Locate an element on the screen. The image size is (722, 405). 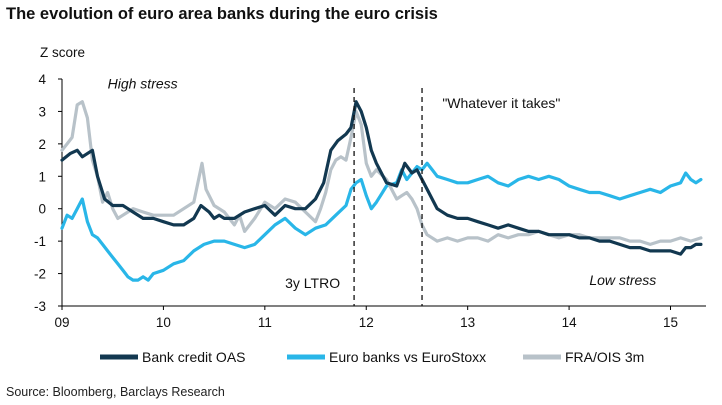
legend-label: Euro banks vs EuroStoxx is located at coordinates (407, 357).